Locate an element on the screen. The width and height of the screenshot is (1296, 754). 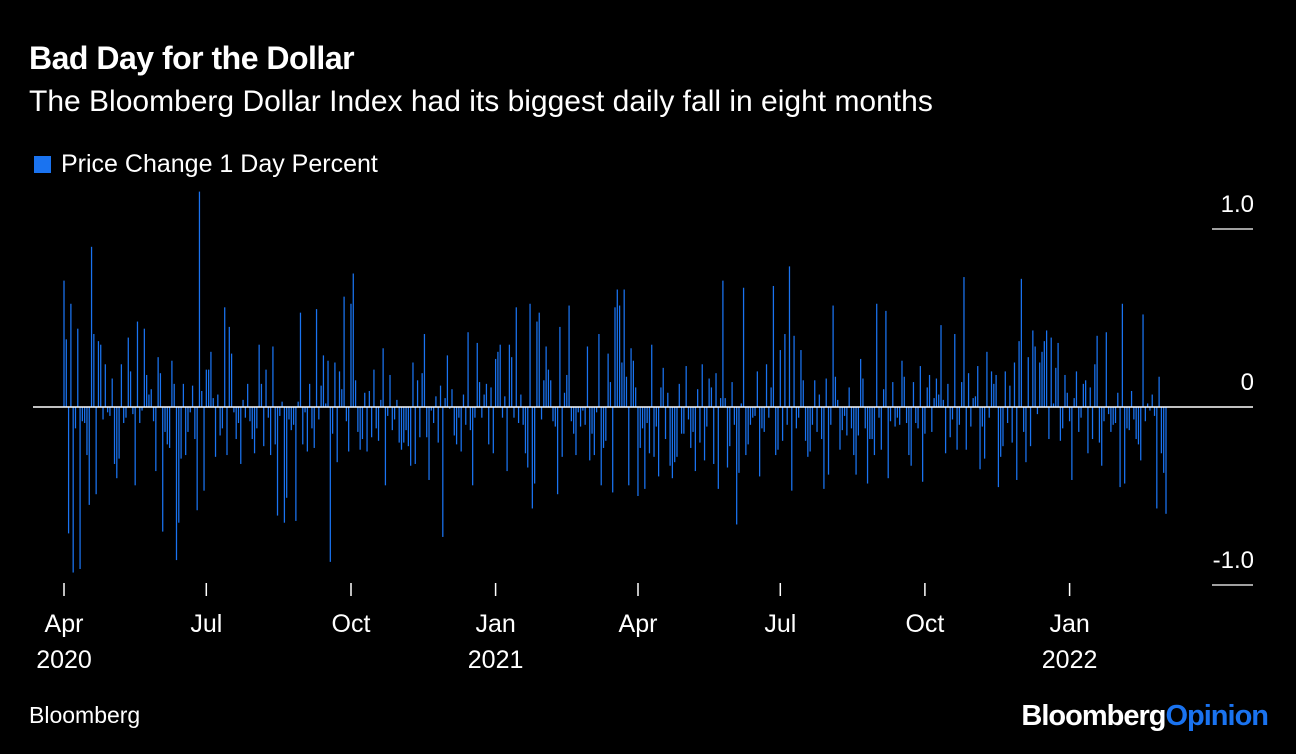
x-tick-label: Jul is located at coordinates (206, 624).